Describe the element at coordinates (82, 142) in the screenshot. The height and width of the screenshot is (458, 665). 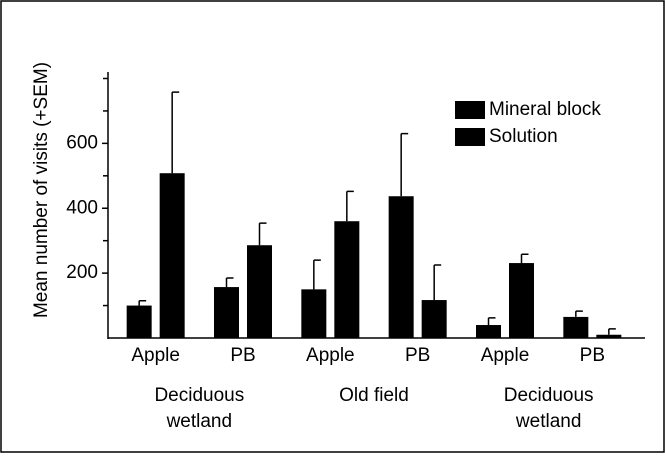
I see `y-tick-label: 600` at that location.